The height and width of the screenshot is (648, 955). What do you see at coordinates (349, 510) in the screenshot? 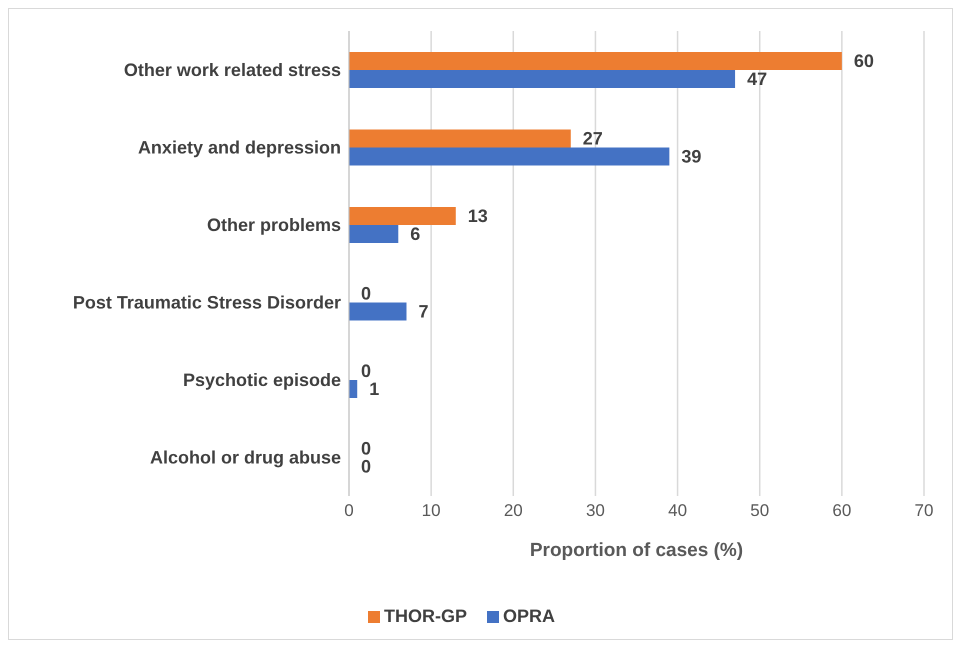
I see `x-tick-label: 0` at bounding box center [349, 510].